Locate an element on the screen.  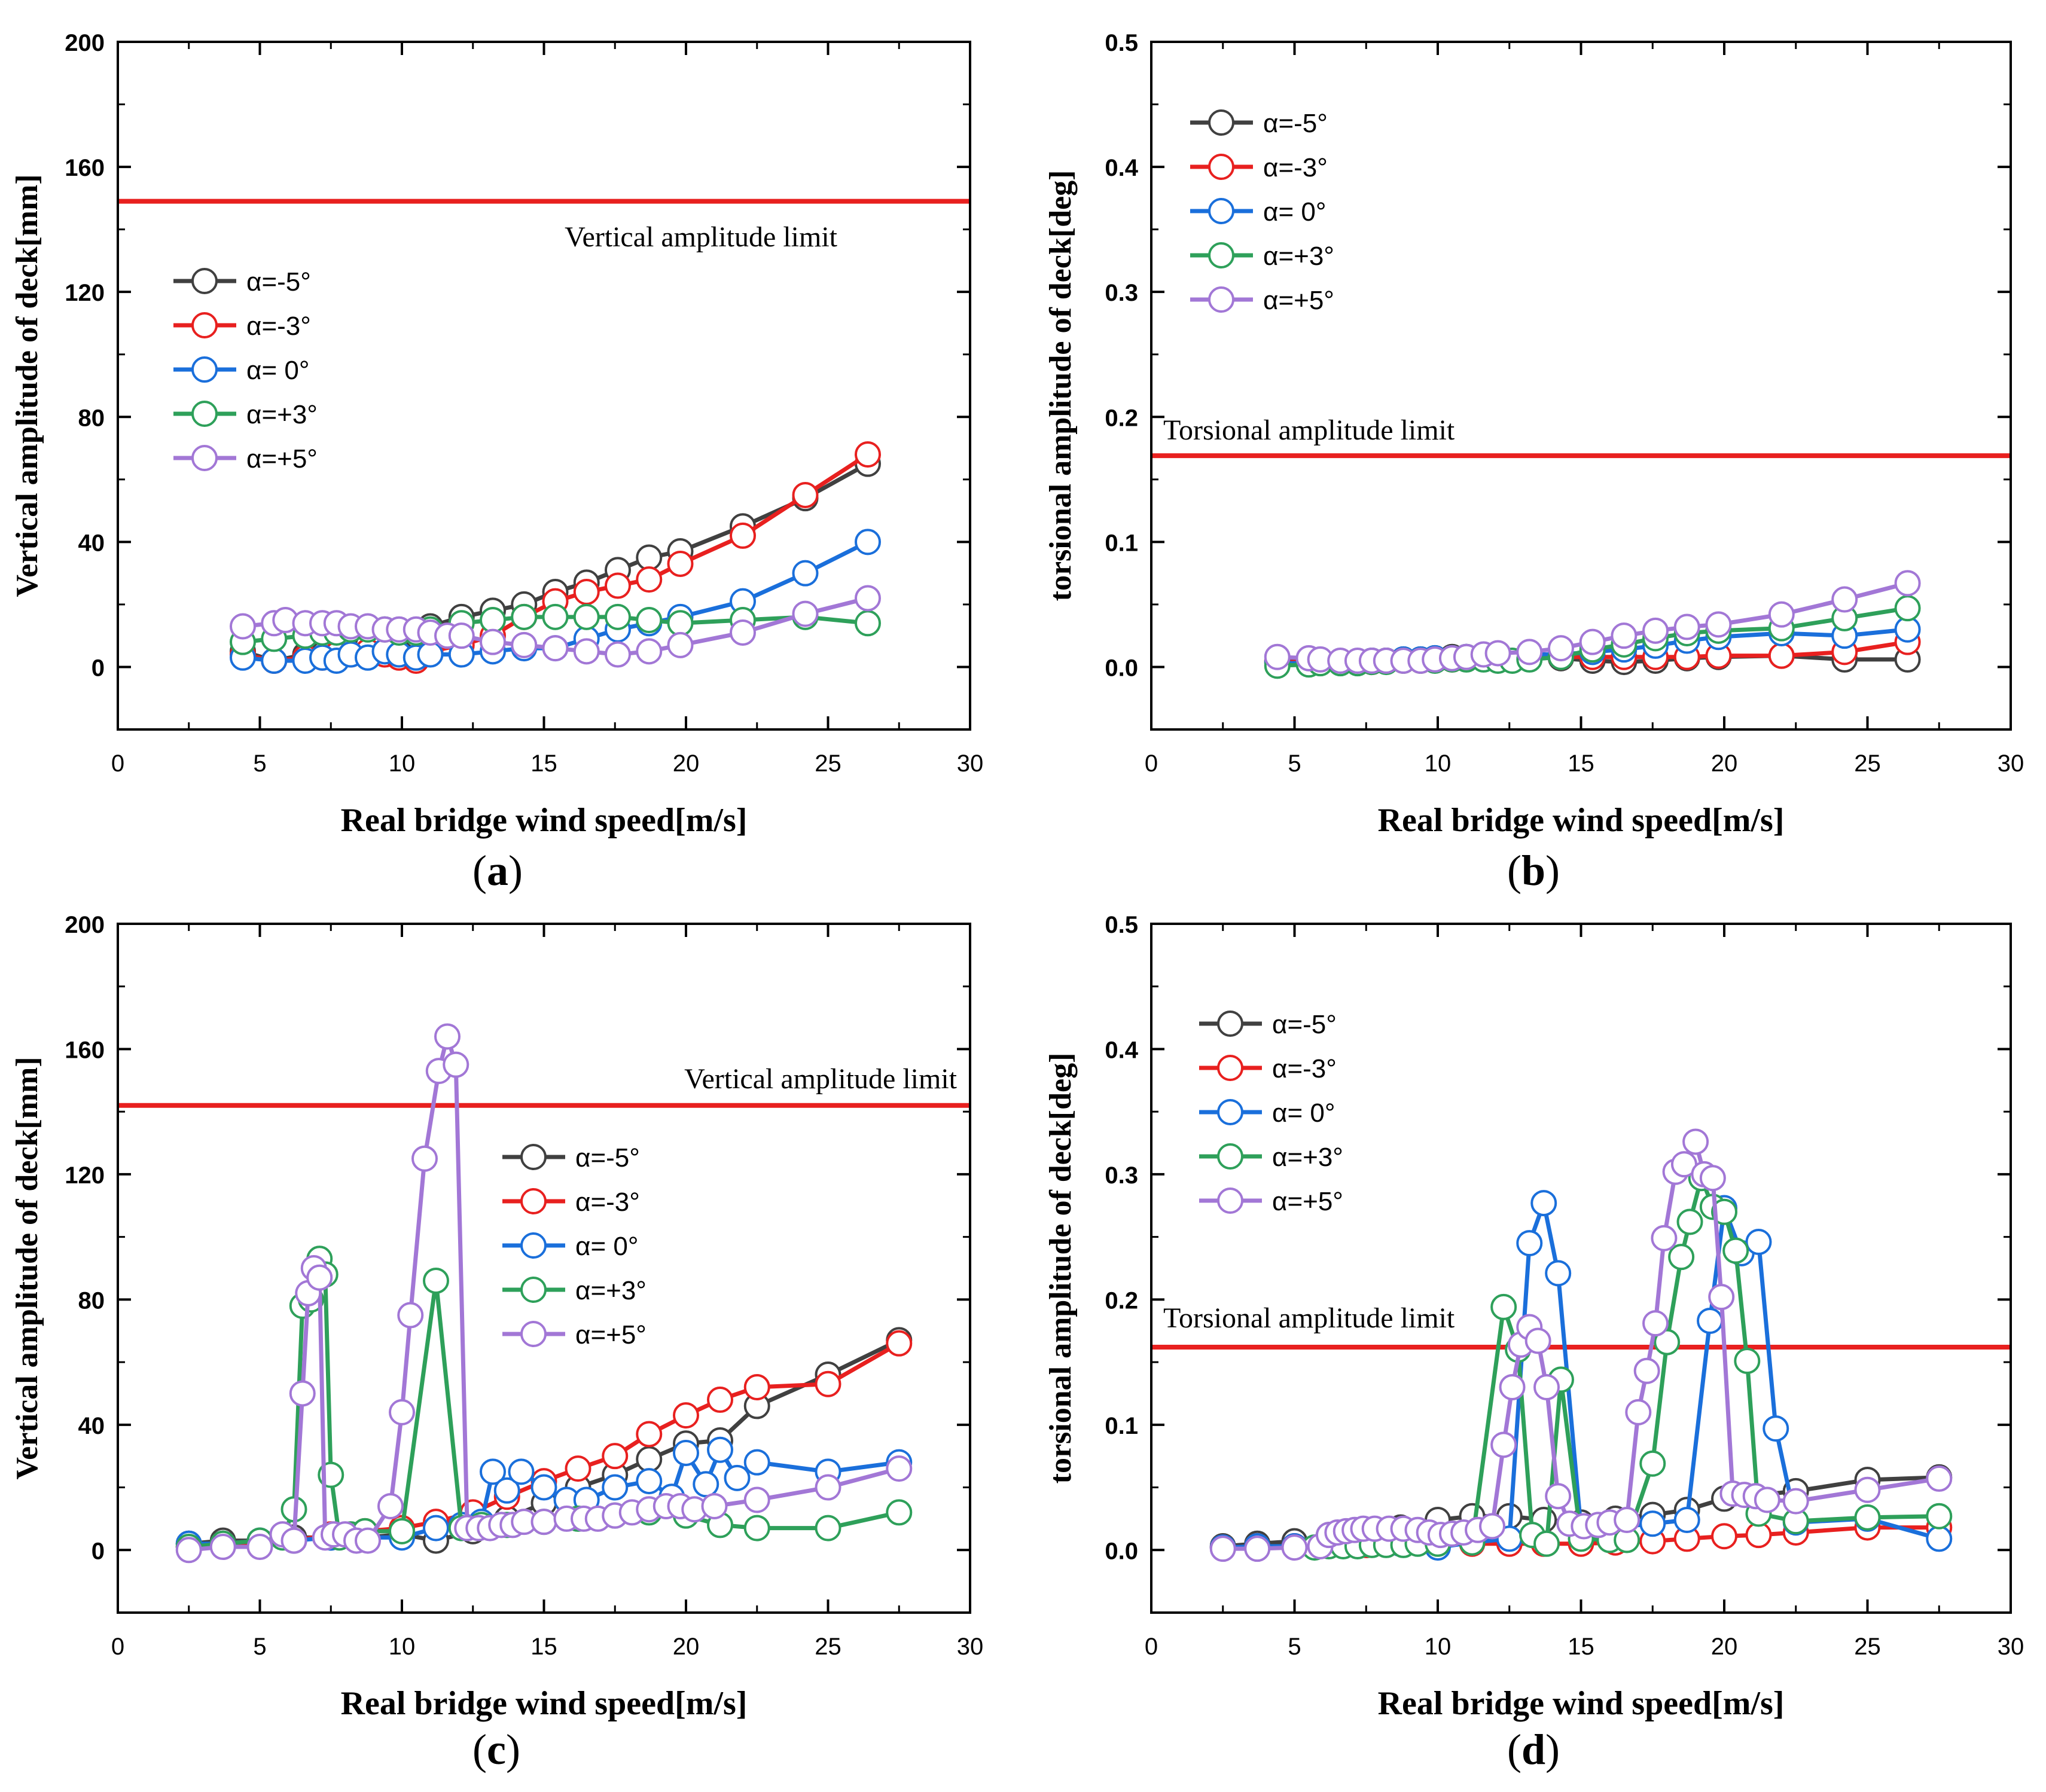
y-axis-label: Vertical amplitude of deck[mm] is located at coordinates (27, 385).